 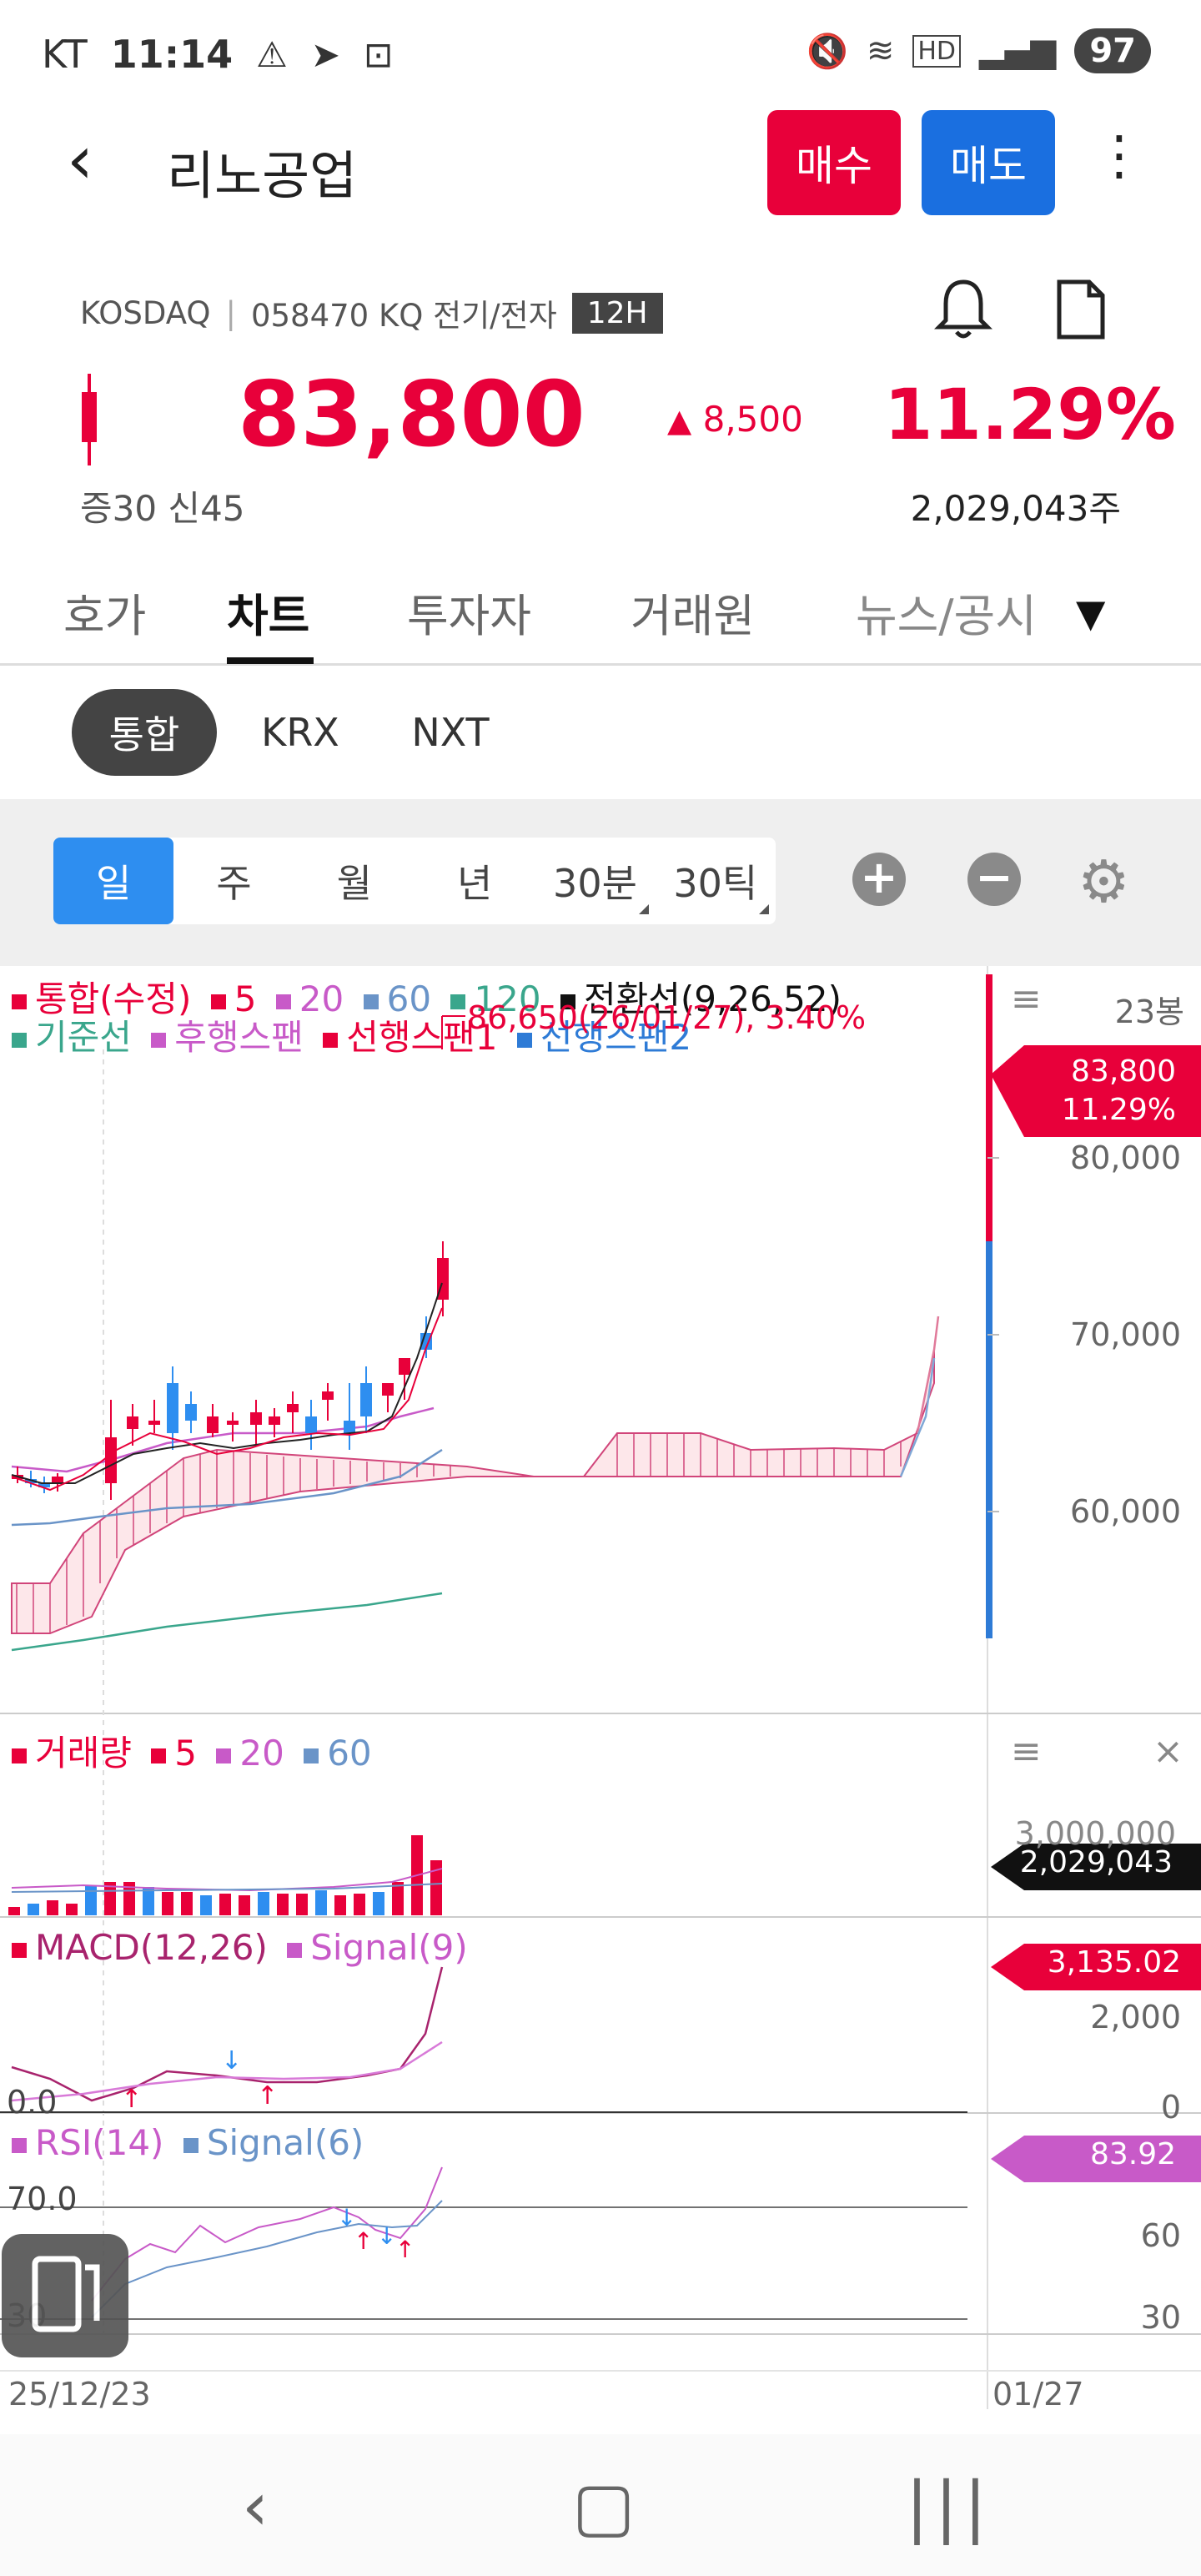 What do you see at coordinates (269, 616) in the screenshot?
I see `tab-chart: 차트` at bounding box center [269, 616].